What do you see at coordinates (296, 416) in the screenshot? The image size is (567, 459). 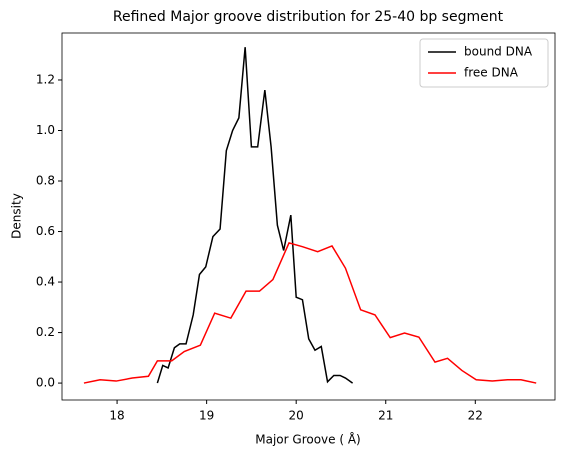 I see `x-tick-label: 20` at bounding box center [296, 416].